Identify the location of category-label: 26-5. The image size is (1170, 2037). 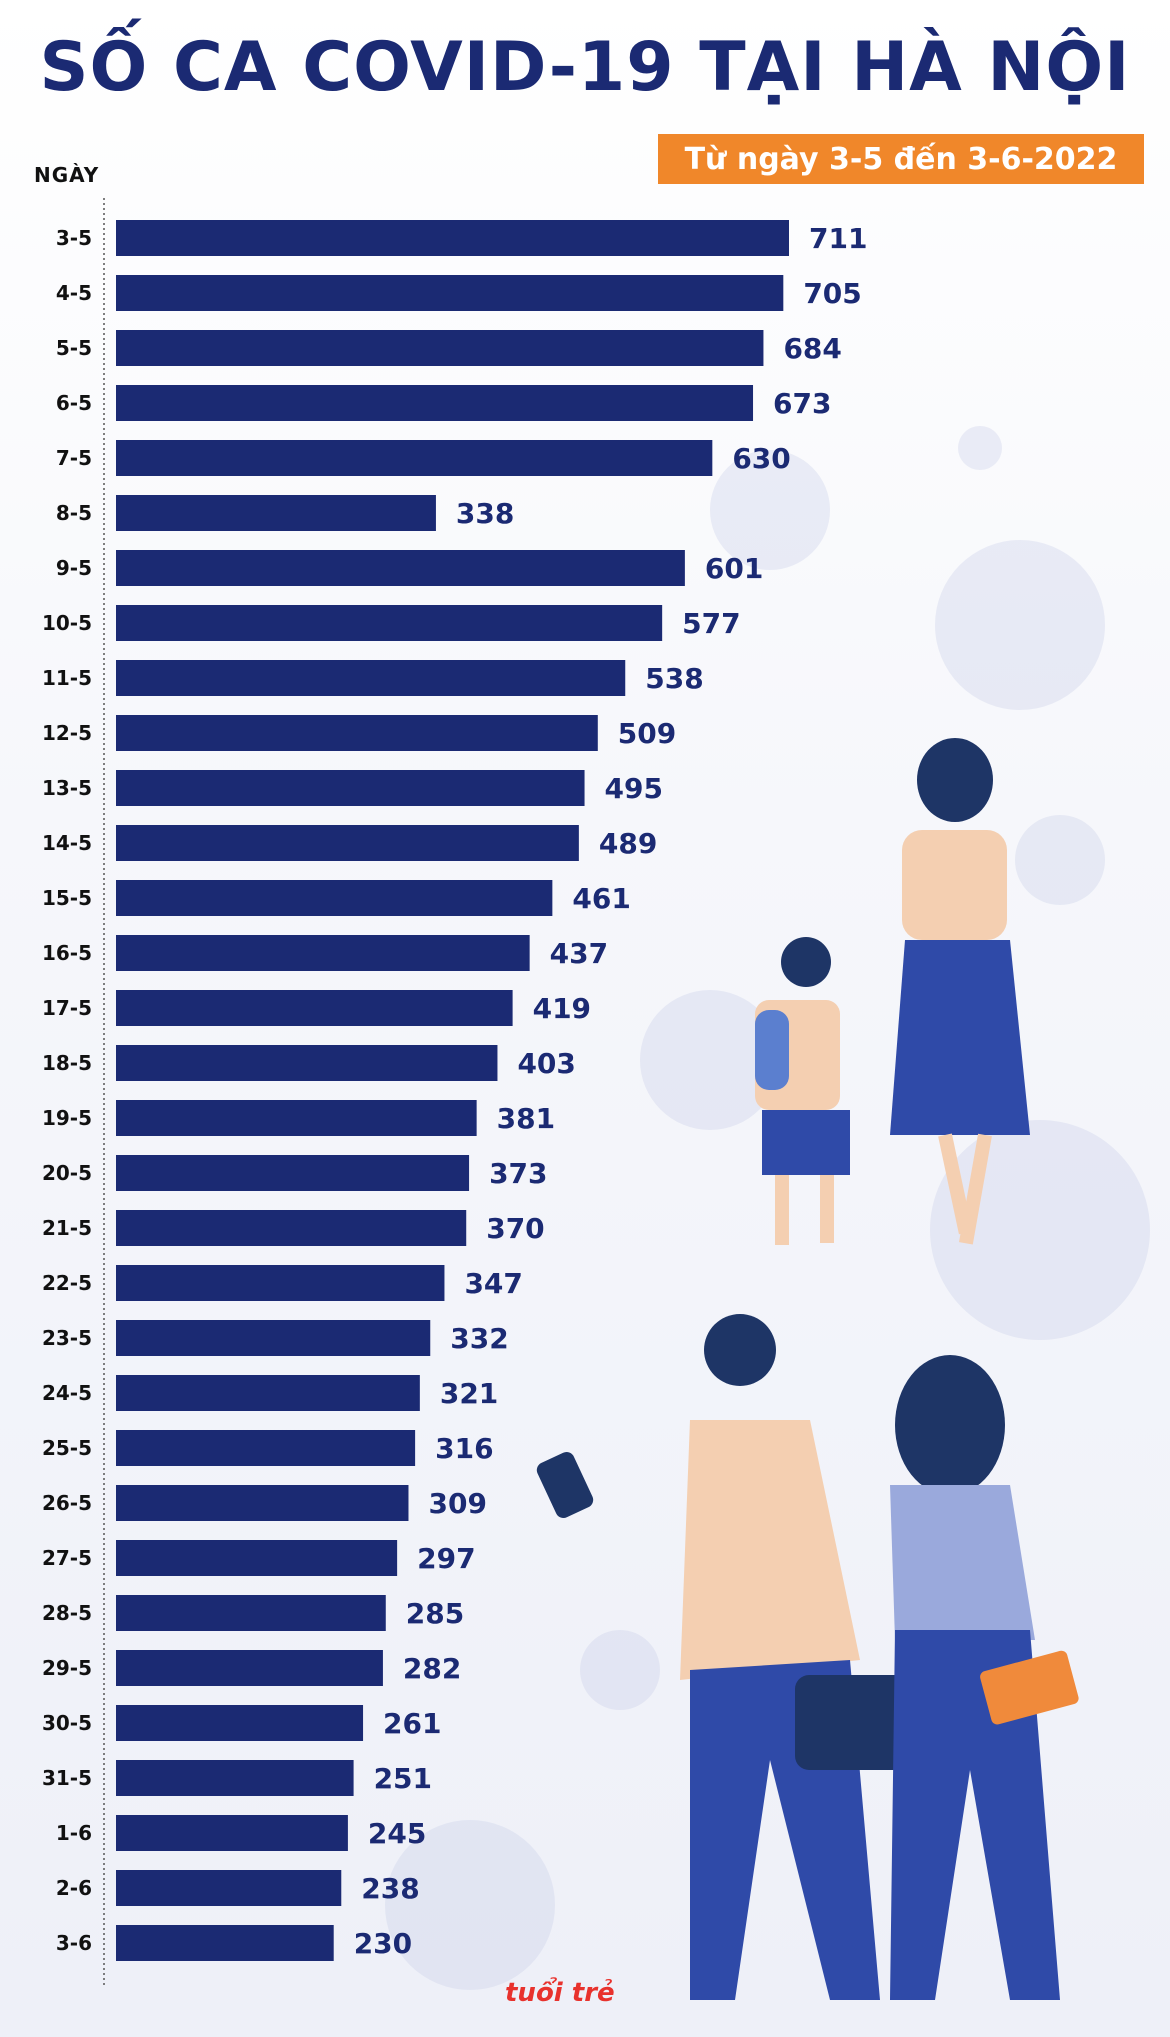
(67, 1503).